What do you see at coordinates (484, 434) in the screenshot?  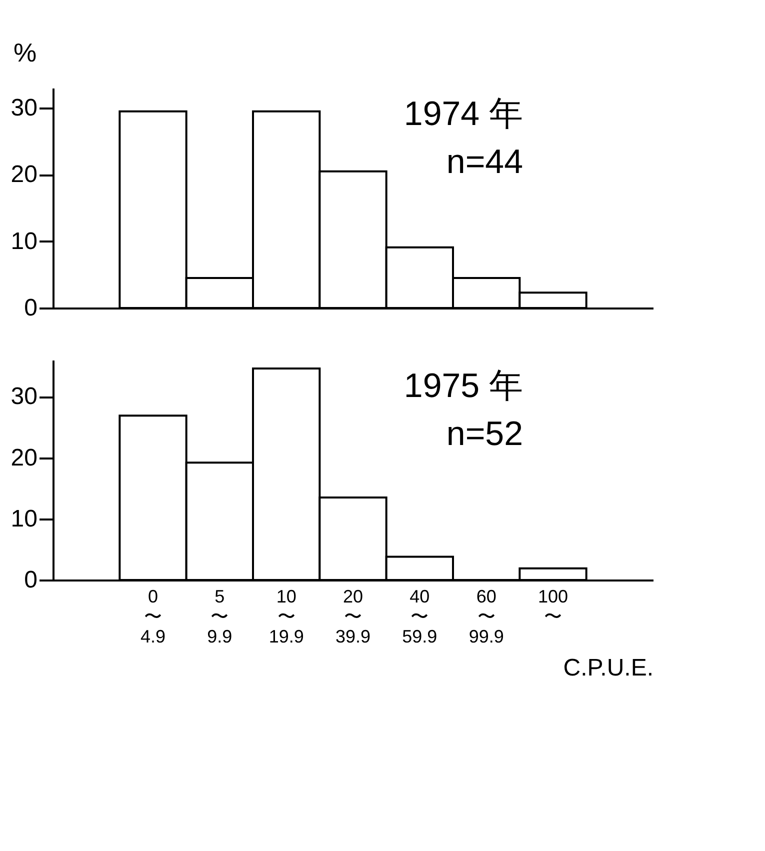 I see `annotation: n=52` at bounding box center [484, 434].